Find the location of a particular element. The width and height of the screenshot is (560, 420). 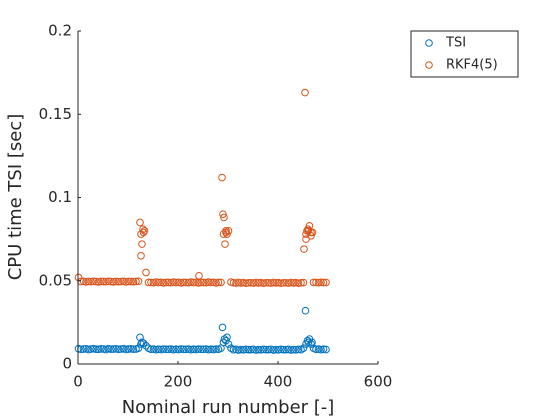

x-tick-label: 200 is located at coordinates (178, 382).